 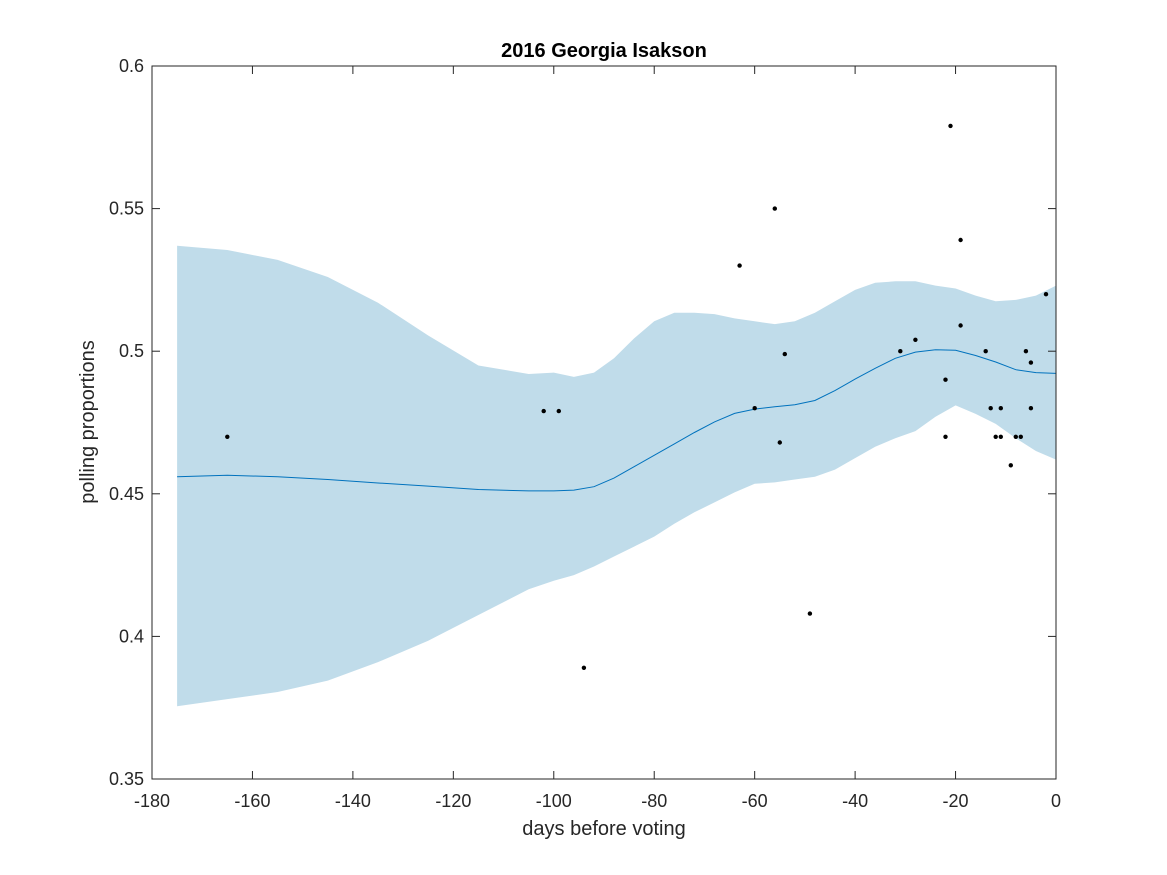 What do you see at coordinates (654, 801) in the screenshot?
I see `x-tick-label: -80` at bounding box center [654, 801].